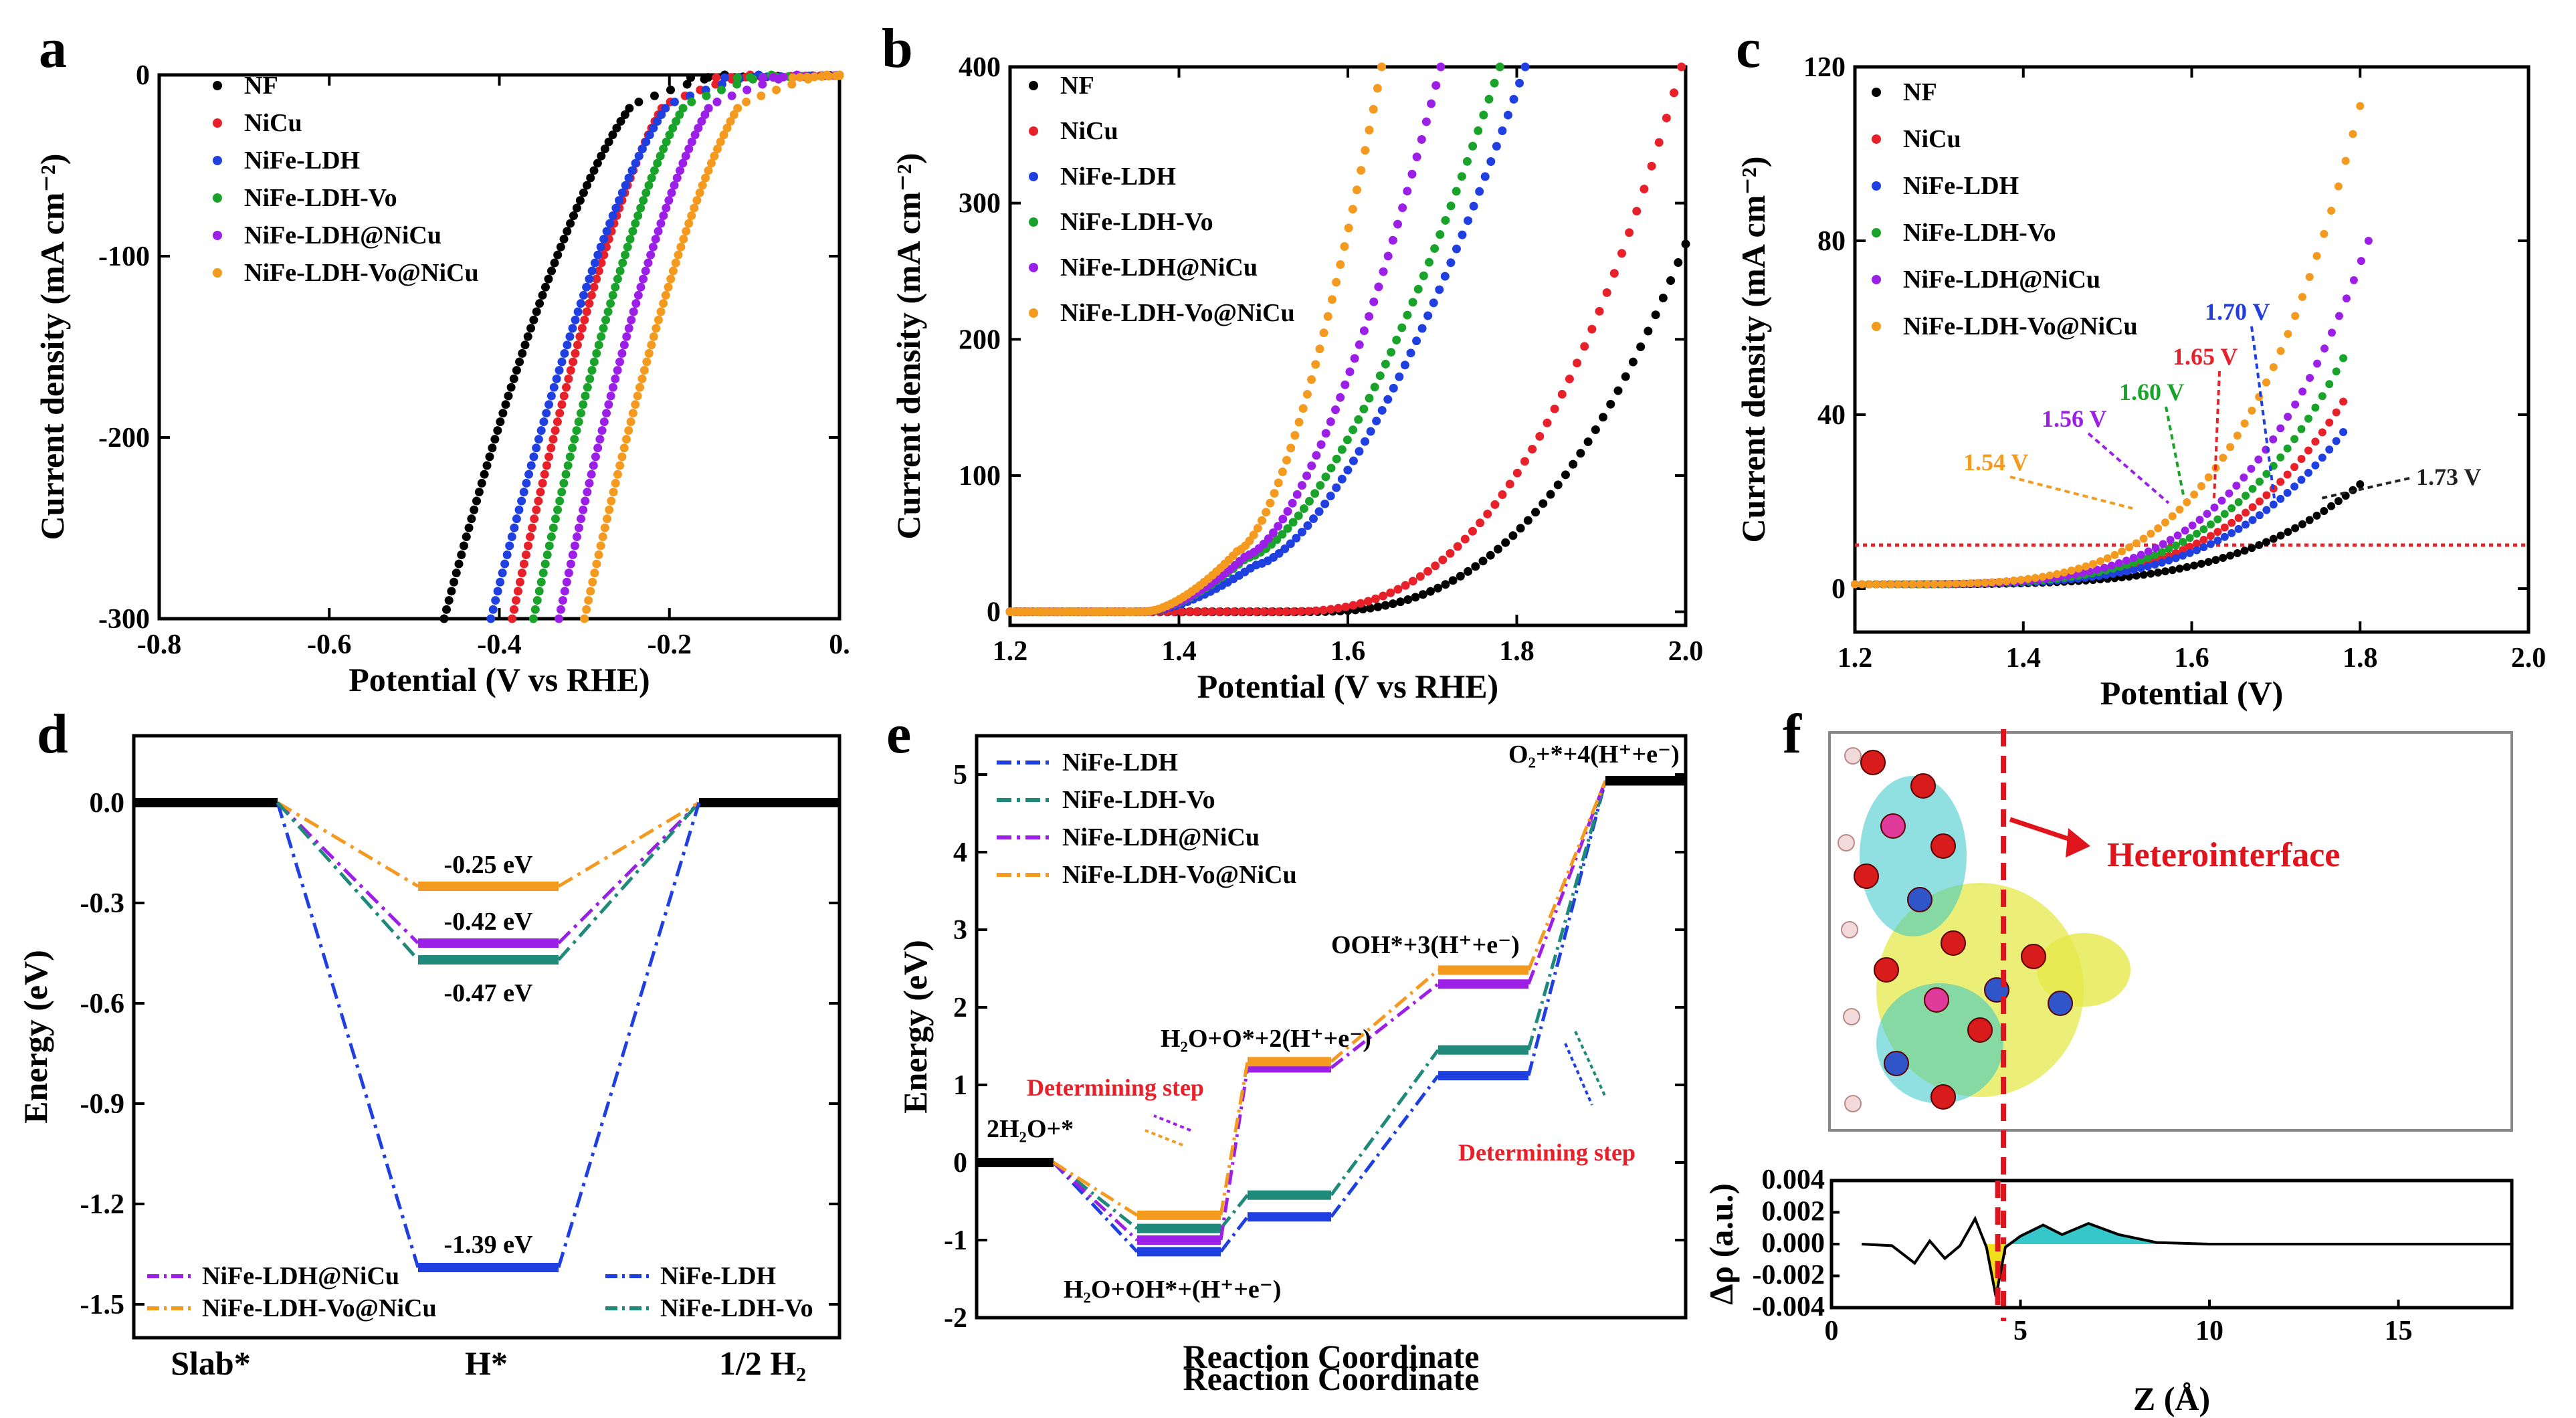  I want to click on y-tick-label: 0, so click(960, 1163).